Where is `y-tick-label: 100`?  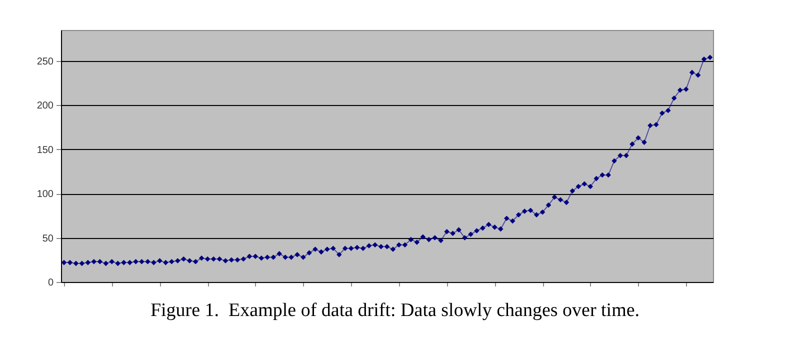 y-tick-label: 100 is located at coordinates (45, 194).